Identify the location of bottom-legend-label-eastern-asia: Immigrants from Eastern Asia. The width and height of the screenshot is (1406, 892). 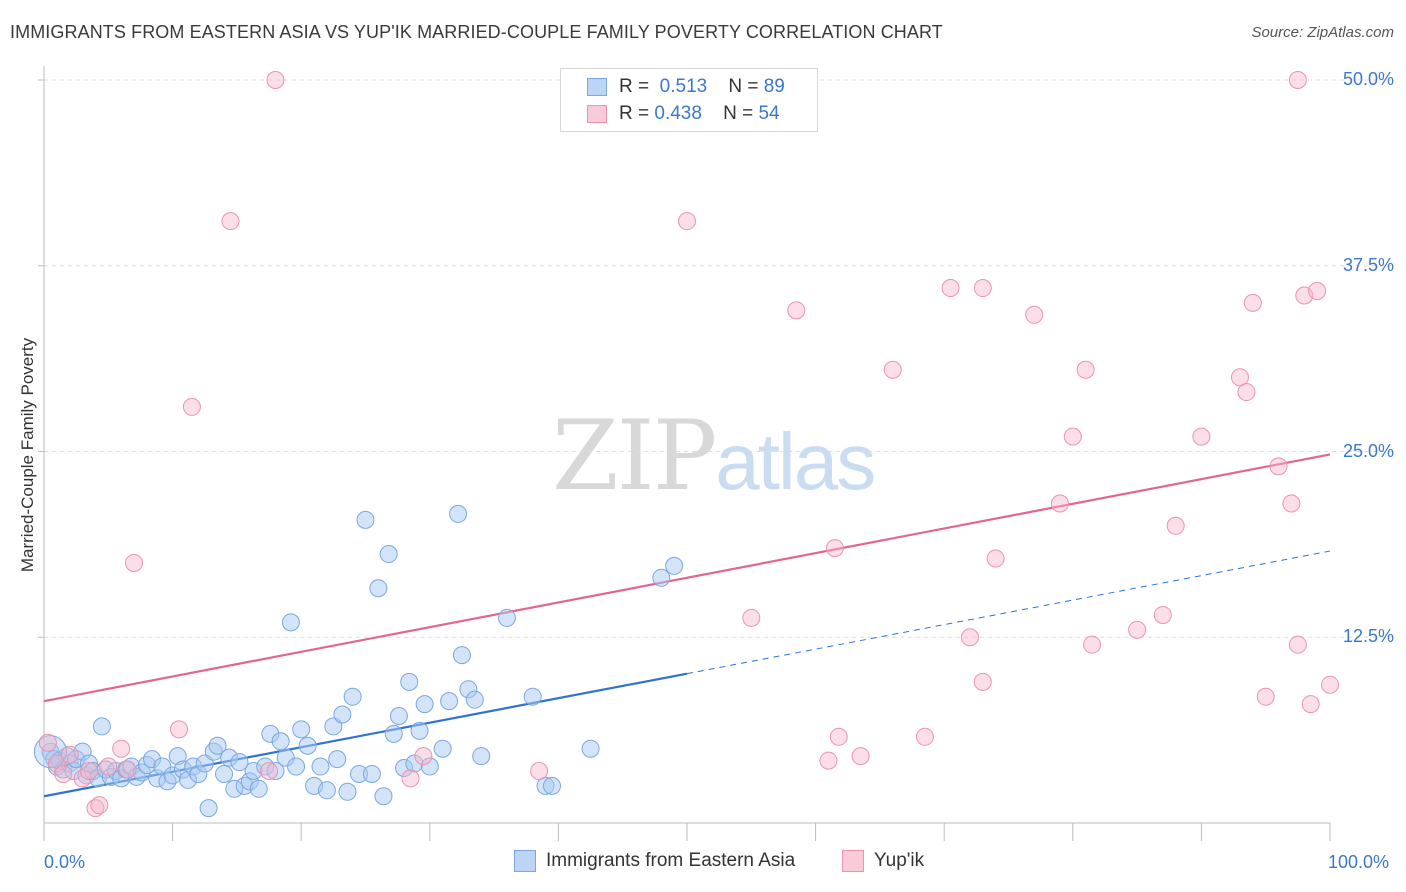
(671, 860).